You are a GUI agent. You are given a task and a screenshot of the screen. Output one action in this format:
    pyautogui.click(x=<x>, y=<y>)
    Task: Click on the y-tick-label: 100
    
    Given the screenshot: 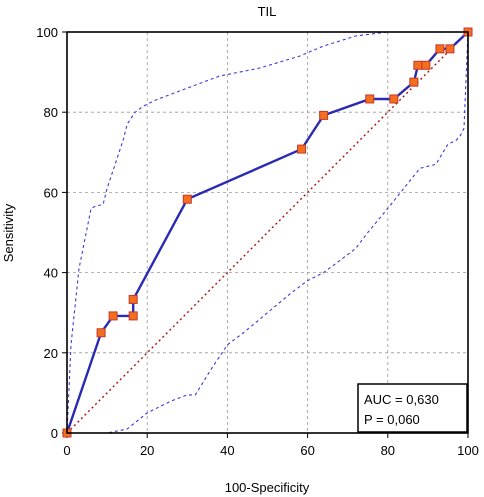 What is the action you would take?
    pyautogui.click(x=47, y=32)
    